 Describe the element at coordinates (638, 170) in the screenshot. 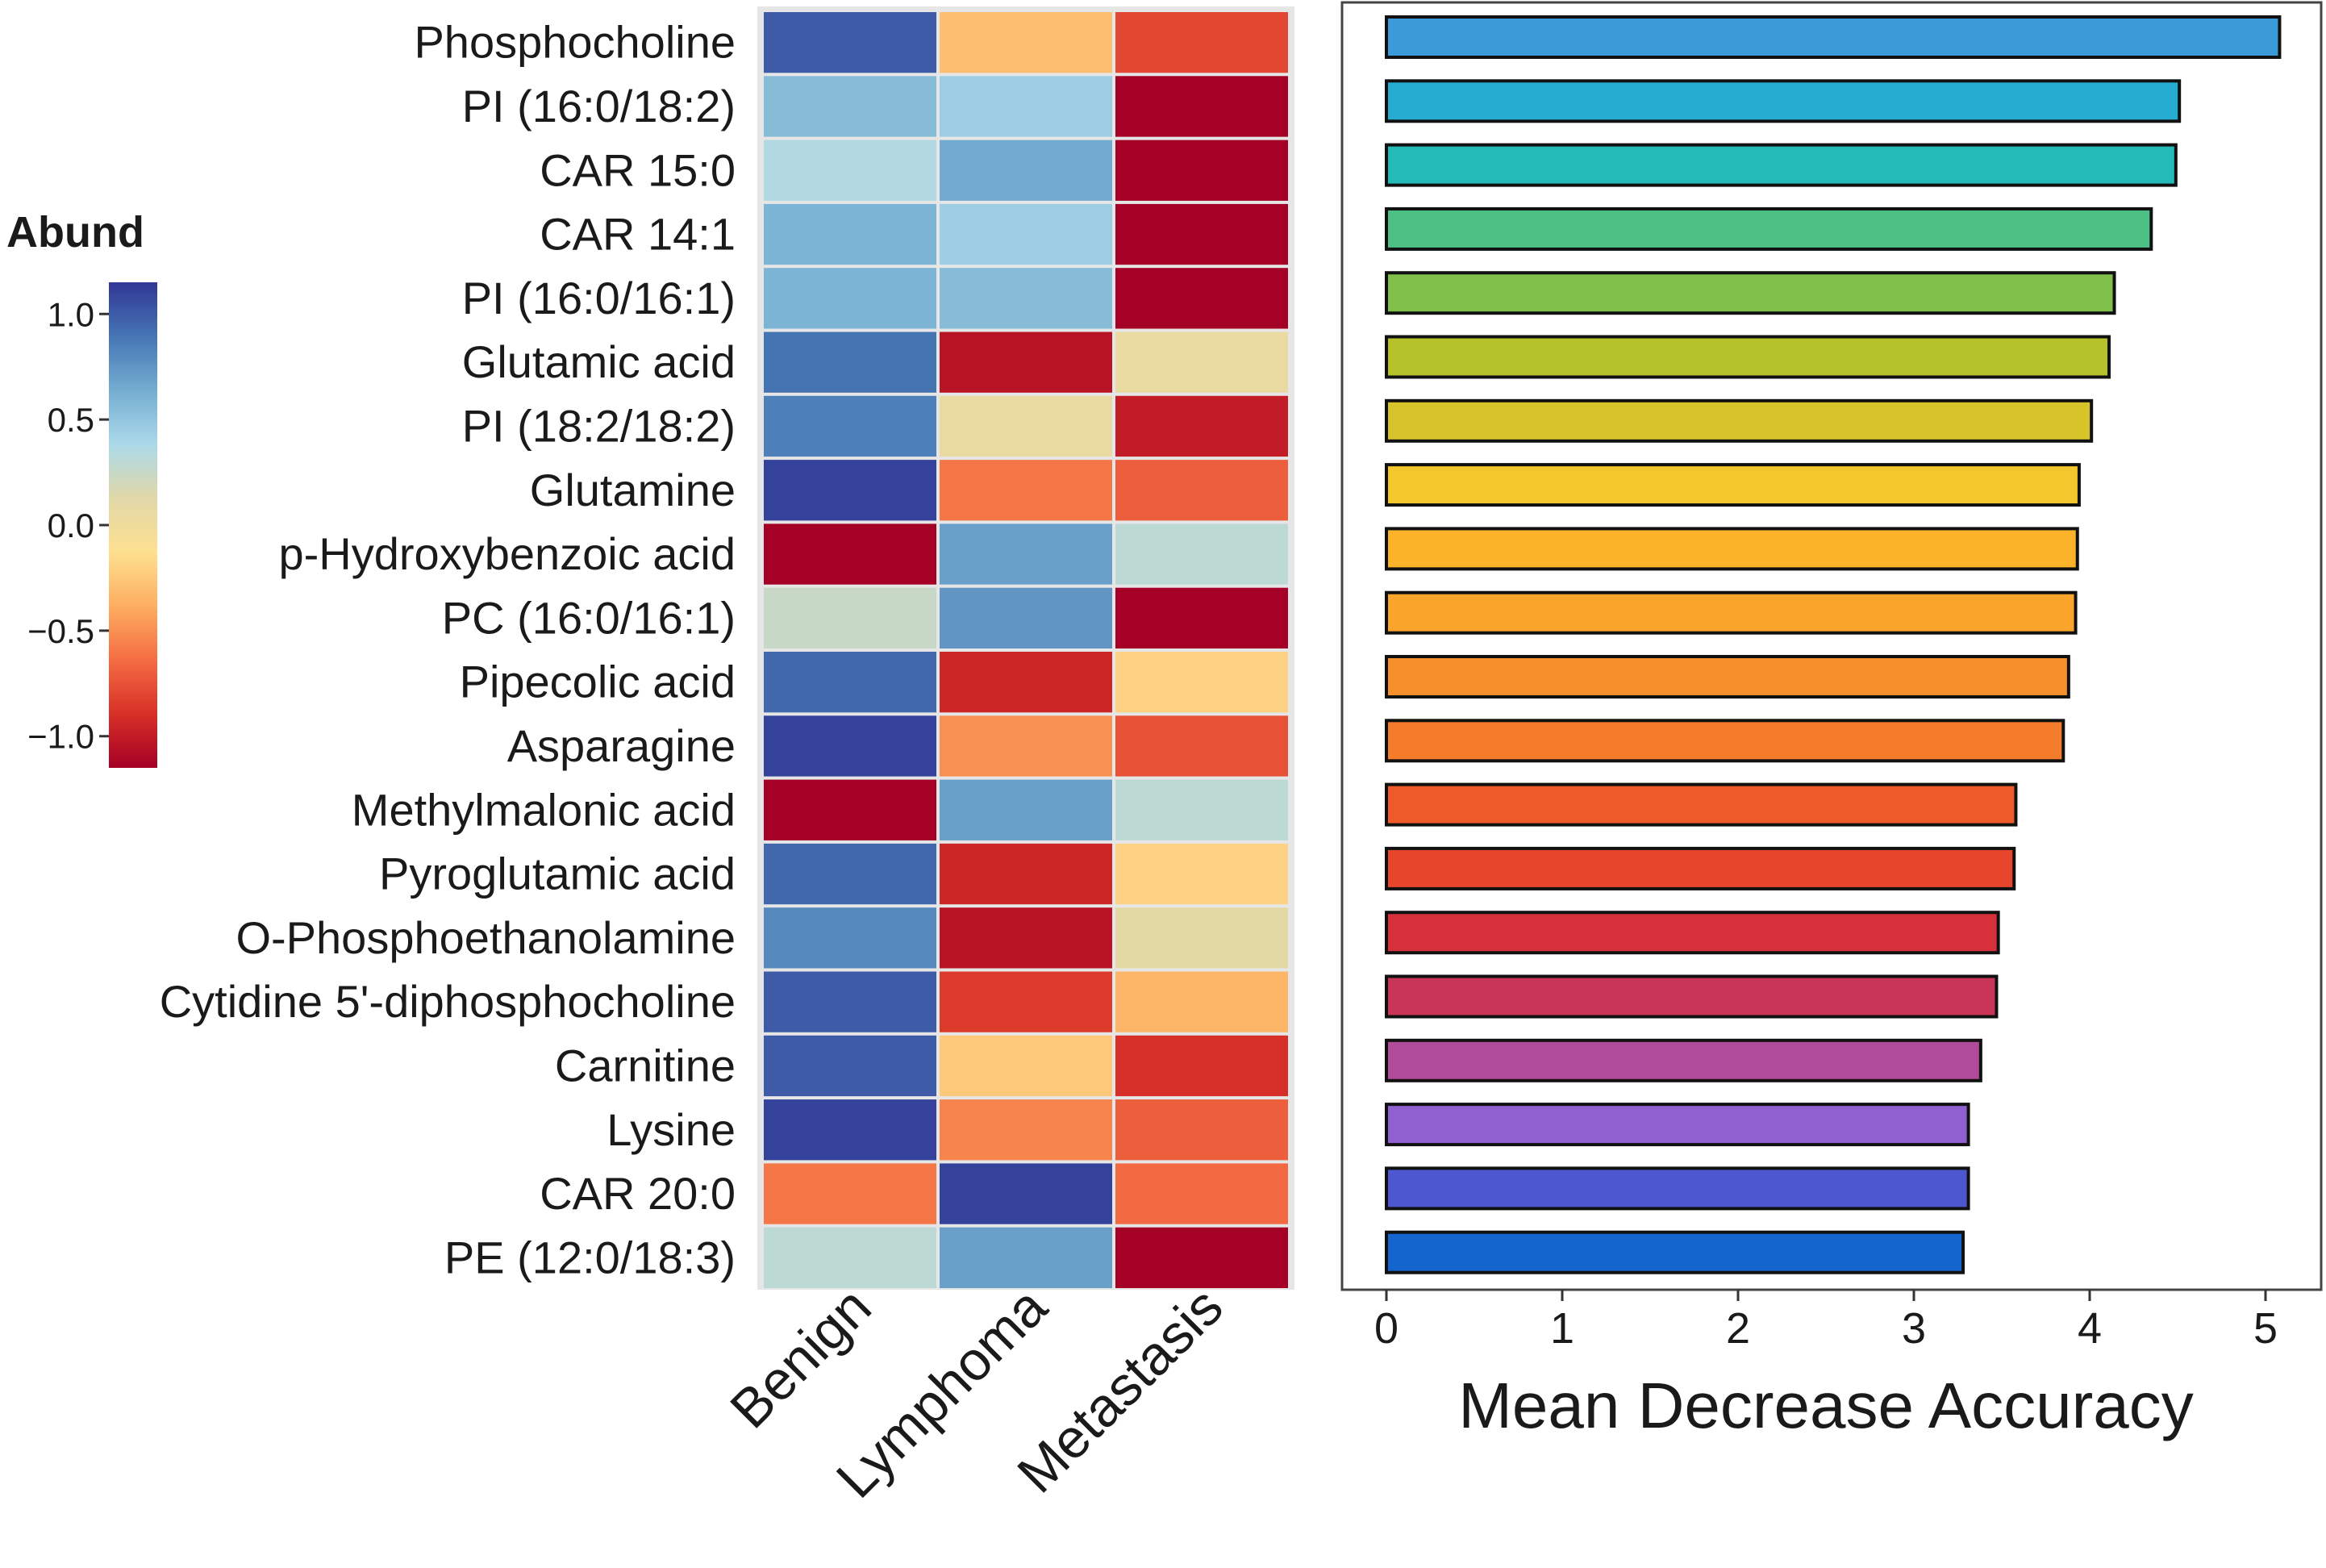

I see `heatmap-row-label: CAR 15:0` at that location.